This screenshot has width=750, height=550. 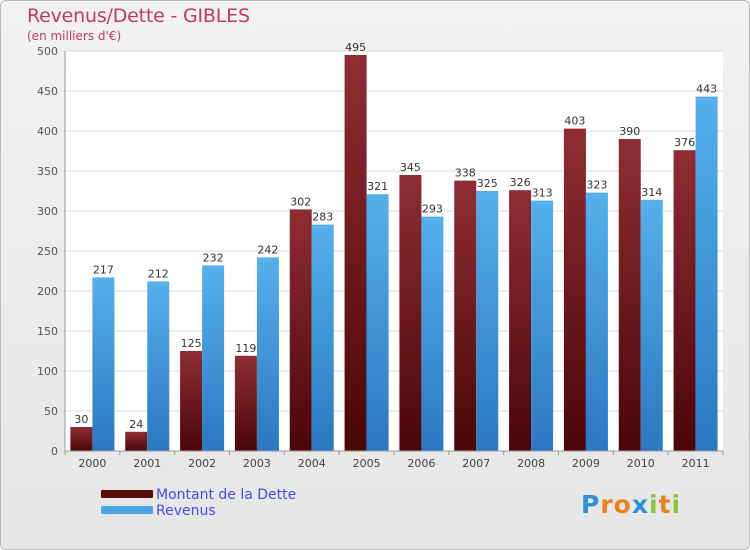 What do you see at coordinates (245, 348) in the screenshot?
I see `data-label-debt: 119` at bounding box center [245, 348].